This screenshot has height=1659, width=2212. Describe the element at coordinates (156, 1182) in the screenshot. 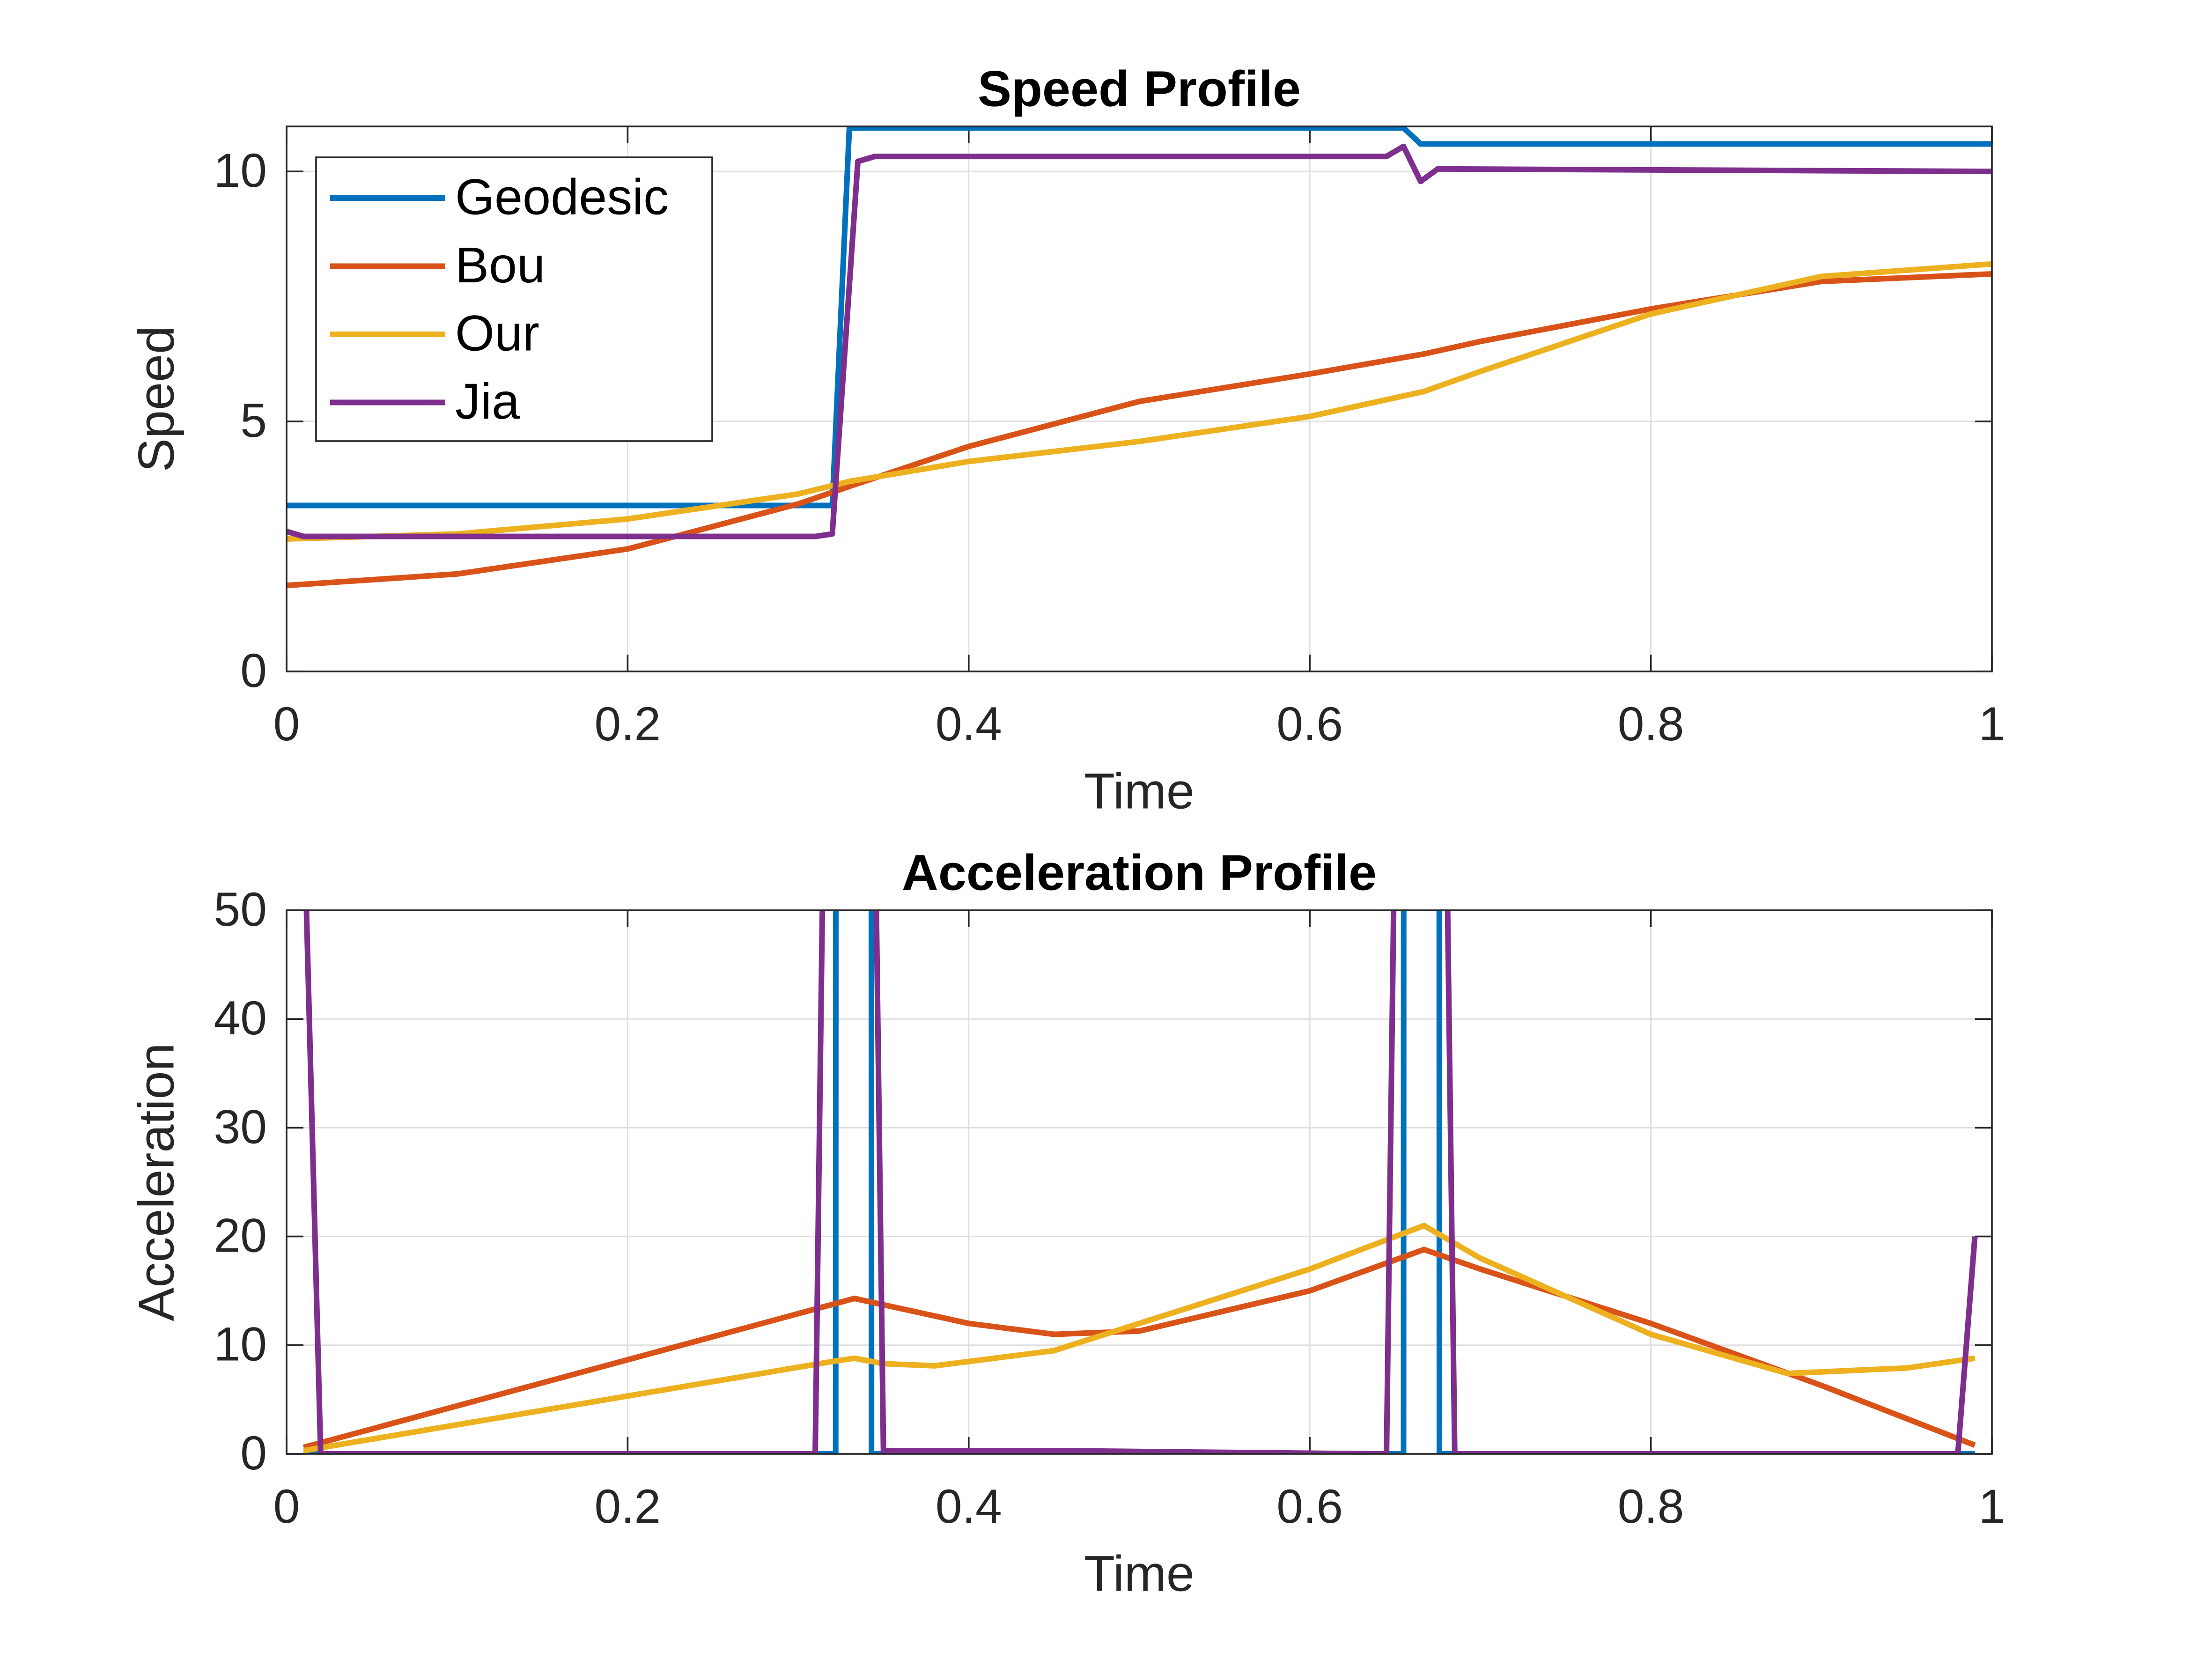

I see `y-axis-label: Acceleration` at that location.